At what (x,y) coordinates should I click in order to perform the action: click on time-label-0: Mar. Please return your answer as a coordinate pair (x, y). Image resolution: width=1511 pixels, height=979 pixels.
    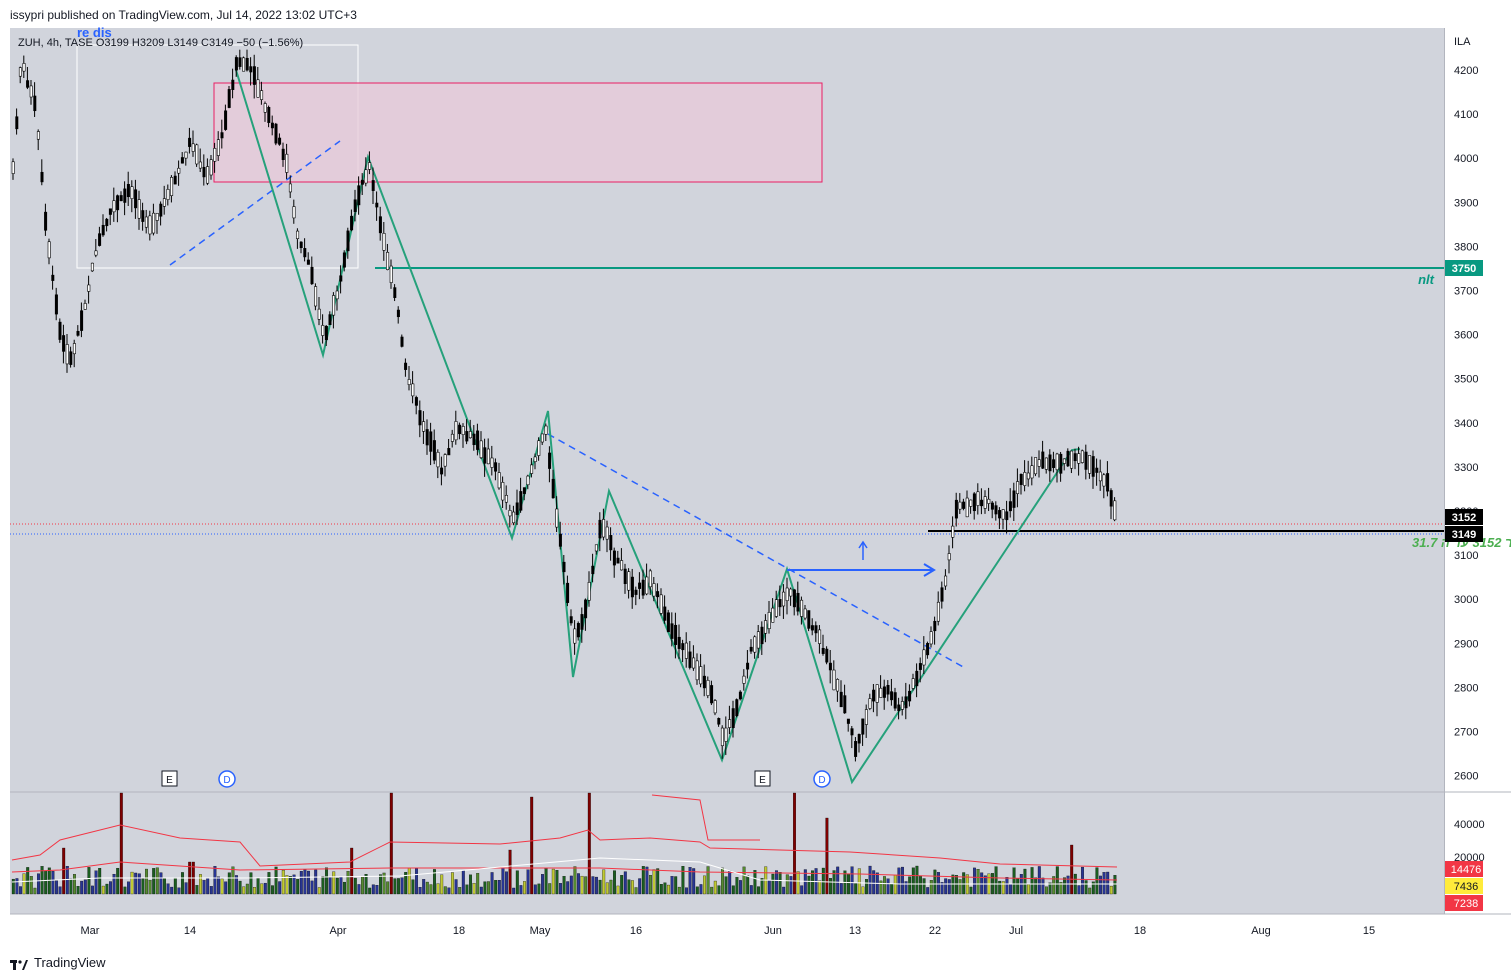
    Looking at the image, I should click on (90, 931).